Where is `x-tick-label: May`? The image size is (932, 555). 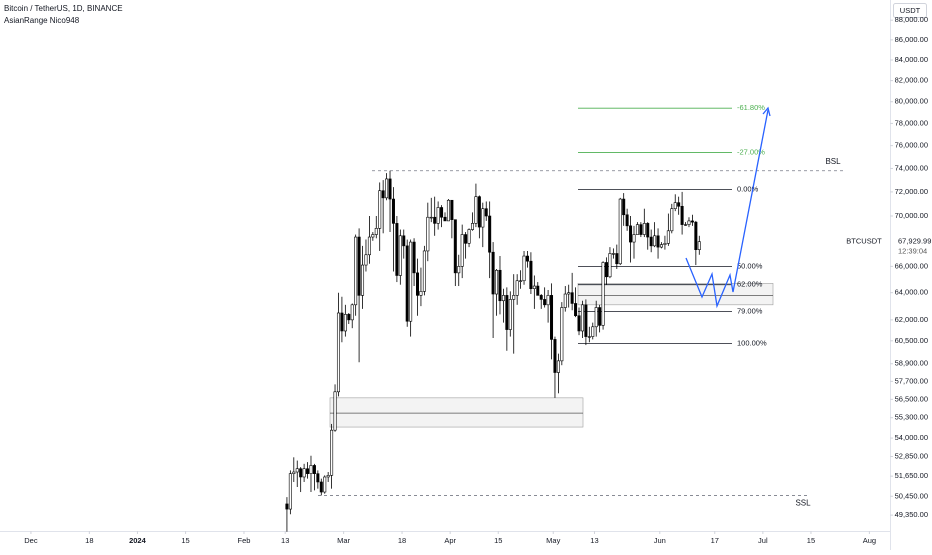 x-tick-label: May is located at coordinates (553, 540).